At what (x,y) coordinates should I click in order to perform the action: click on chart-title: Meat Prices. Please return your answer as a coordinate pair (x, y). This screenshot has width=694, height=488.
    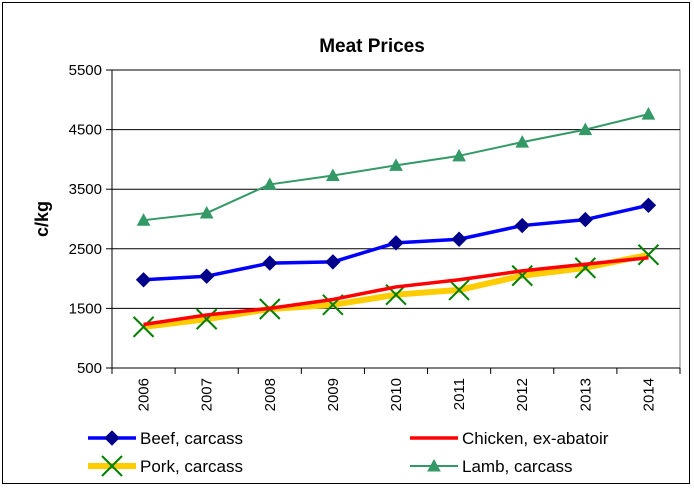
    Looking at the image, I should click on (372, 46).